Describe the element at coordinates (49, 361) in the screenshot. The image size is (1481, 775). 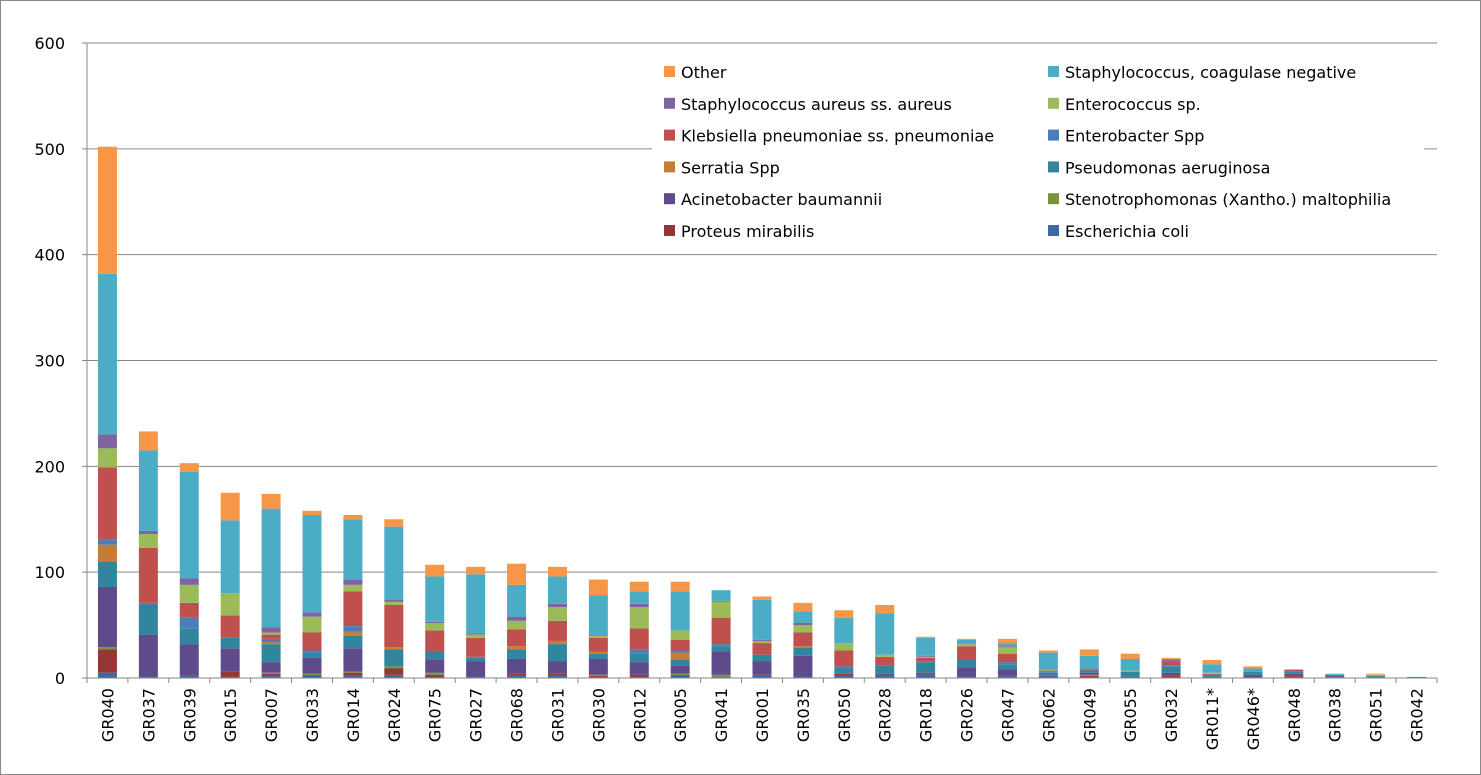
I see `y-tick-label: 300` at that location.